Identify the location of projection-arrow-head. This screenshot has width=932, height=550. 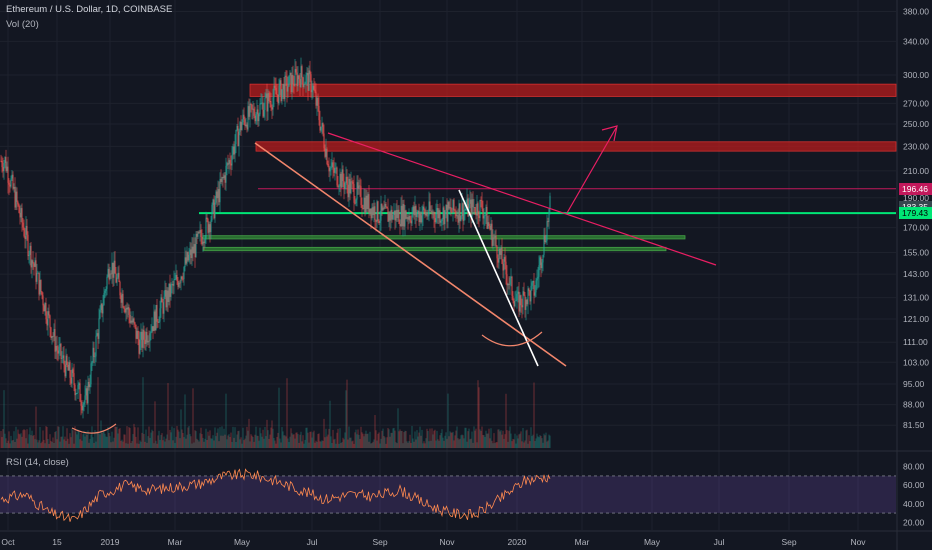
(609, 133).